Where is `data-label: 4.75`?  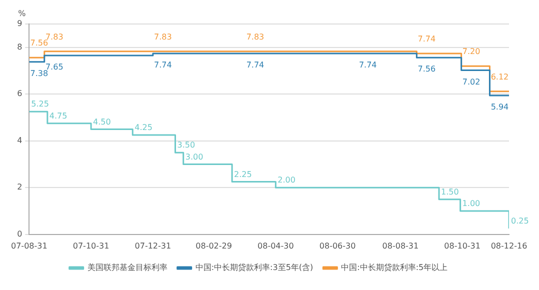 data-label: 4.75 is located at coordinates (58, 115).